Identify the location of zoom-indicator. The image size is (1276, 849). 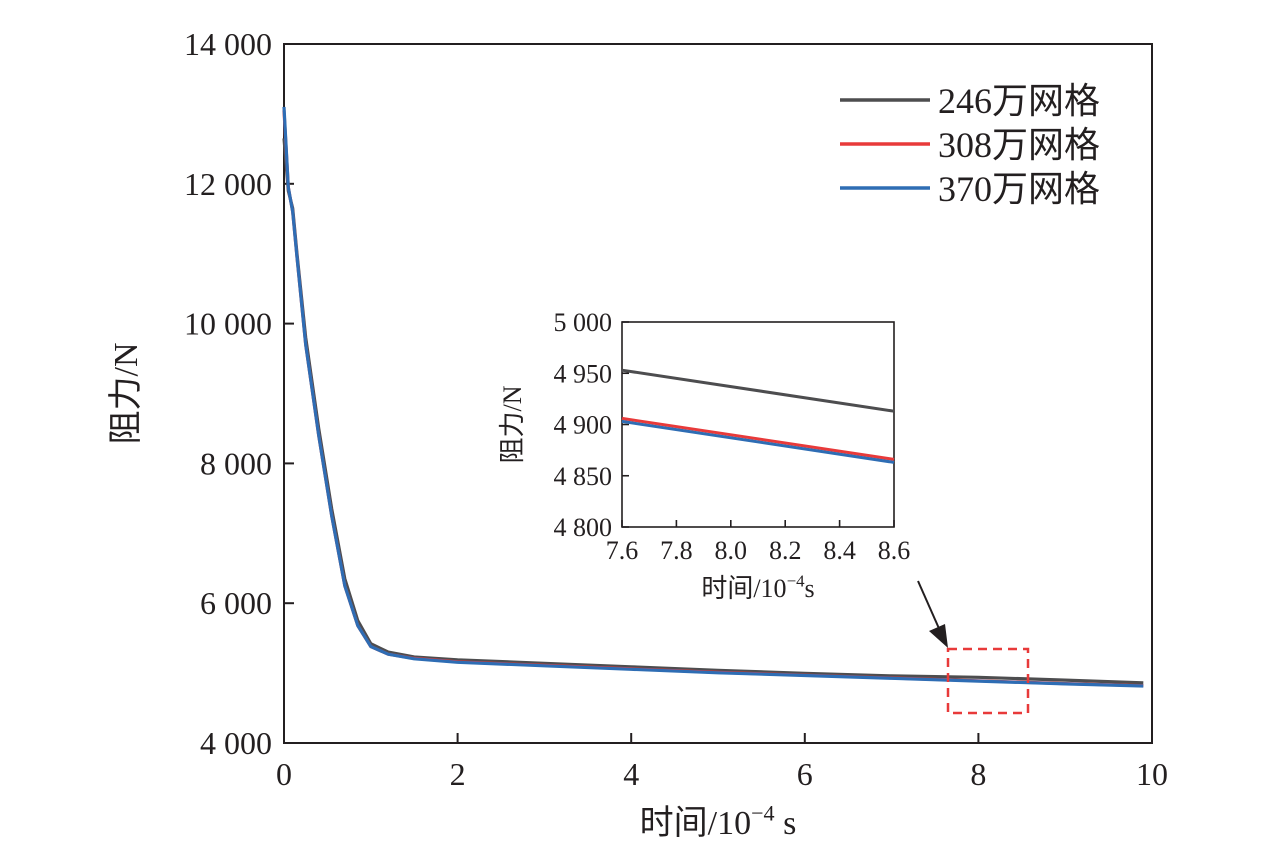
(973, 647).